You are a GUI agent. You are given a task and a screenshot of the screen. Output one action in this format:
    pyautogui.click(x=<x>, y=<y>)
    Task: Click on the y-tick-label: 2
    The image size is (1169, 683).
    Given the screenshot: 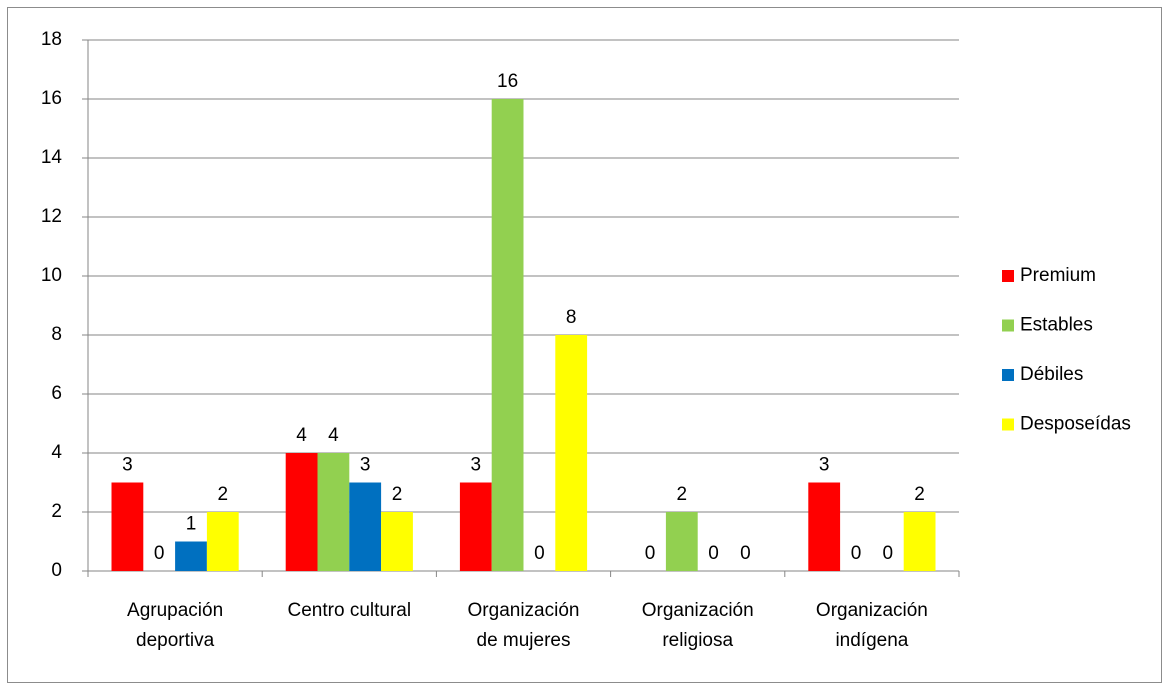 What is the action you would take?
    pyautogui.click(x=56, y=511)
    